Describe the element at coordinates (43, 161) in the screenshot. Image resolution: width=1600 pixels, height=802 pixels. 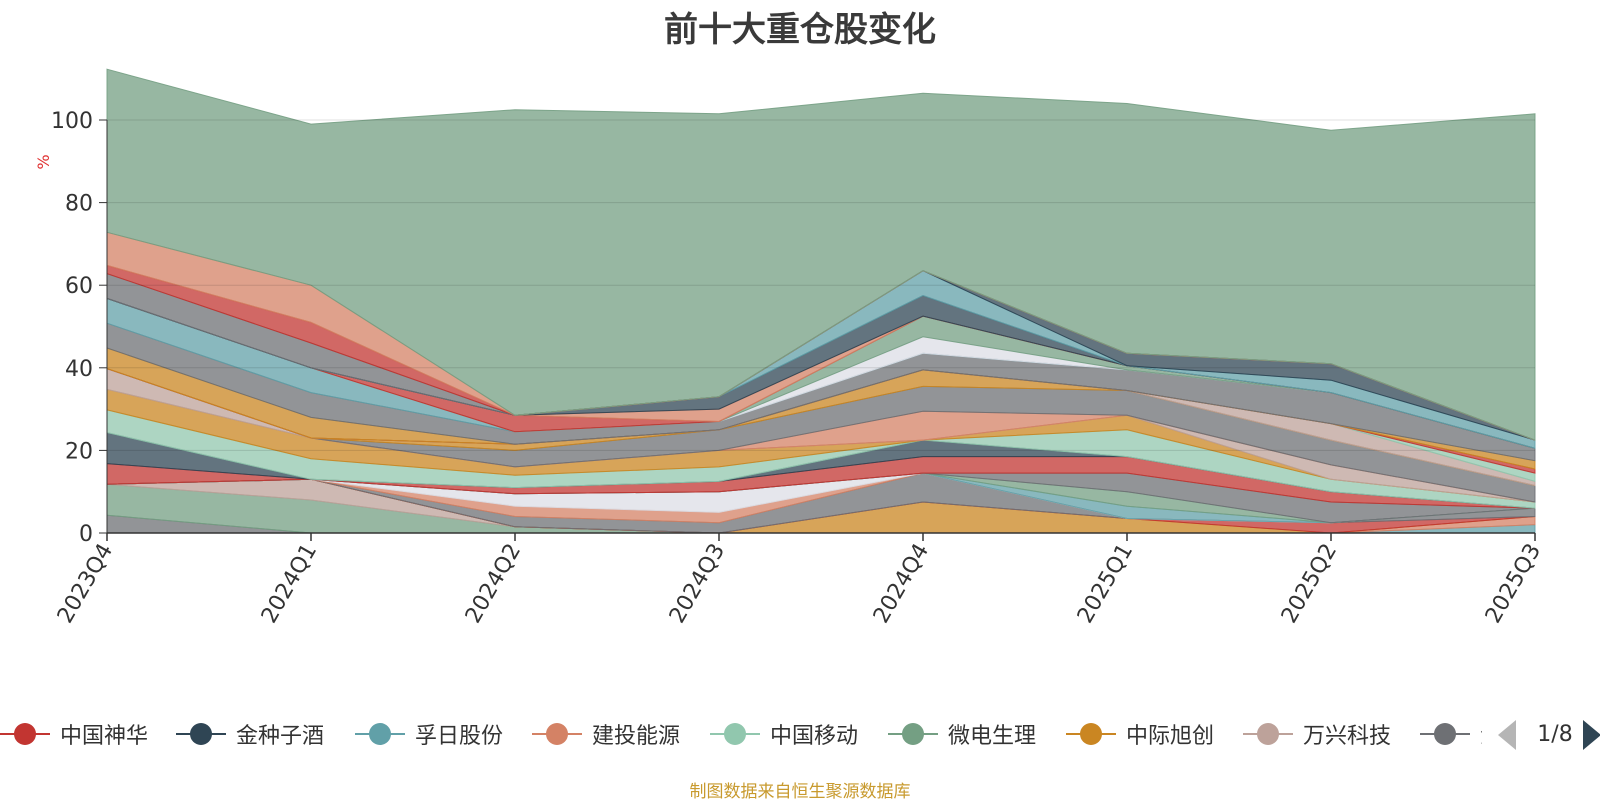
I see `y-axis-label: %` at that location.